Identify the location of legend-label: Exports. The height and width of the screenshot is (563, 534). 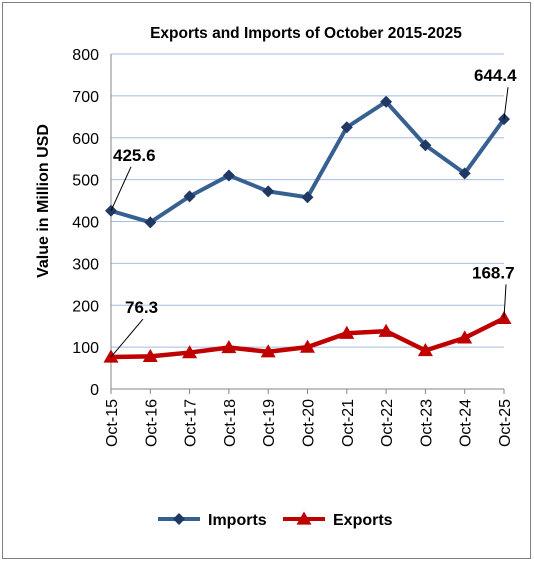
(363, 520).